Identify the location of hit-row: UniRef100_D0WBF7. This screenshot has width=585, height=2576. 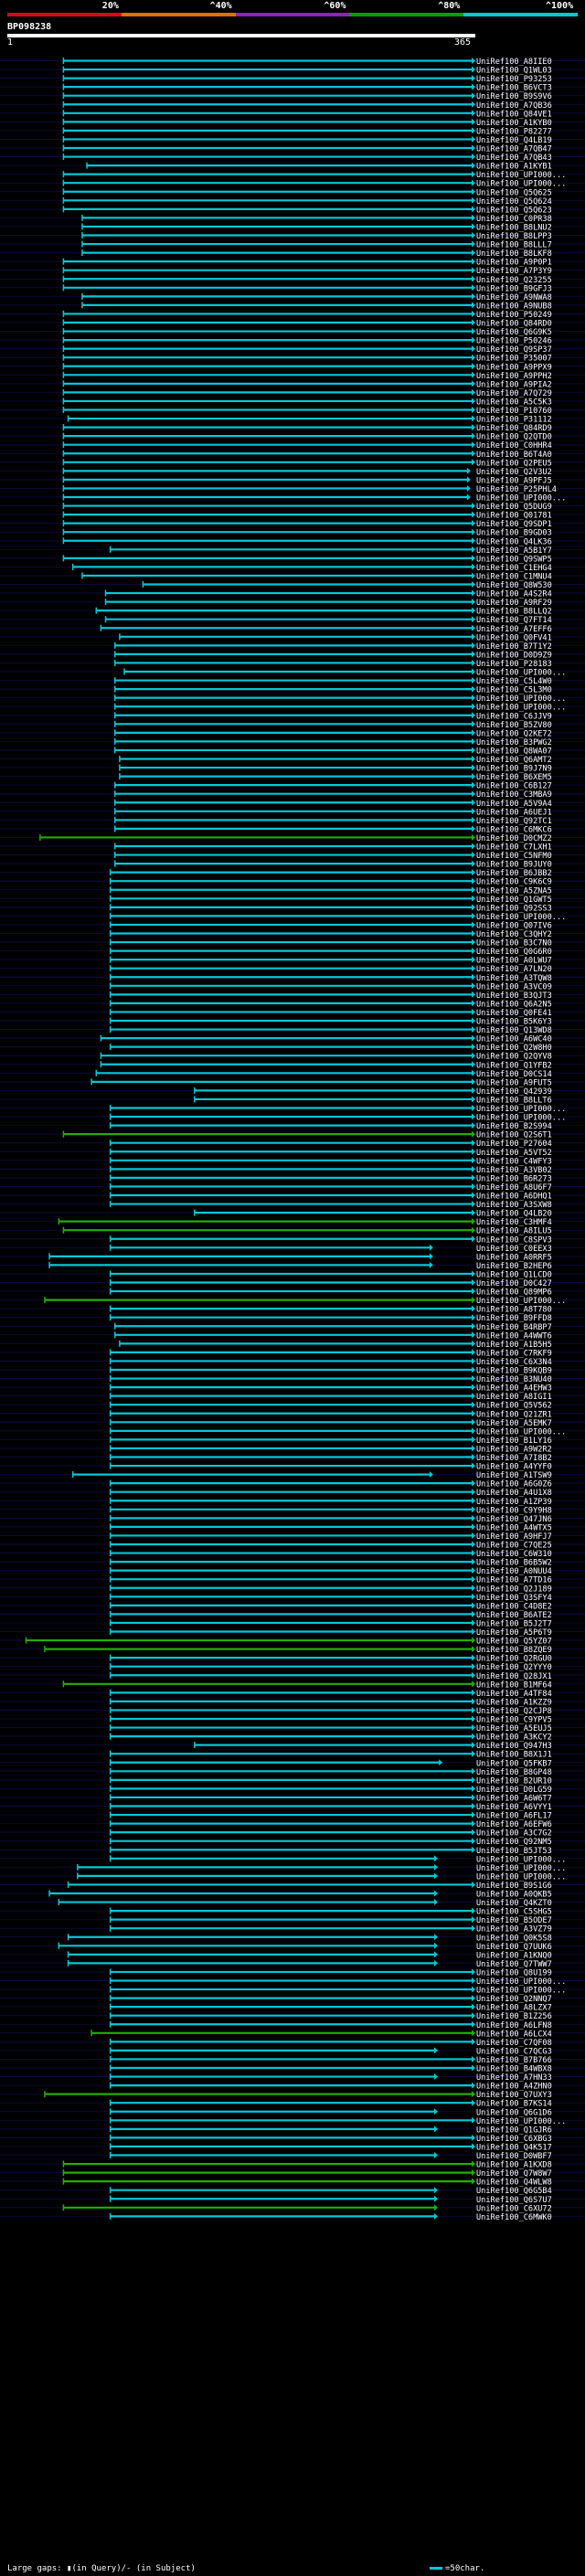
(330, 2156).